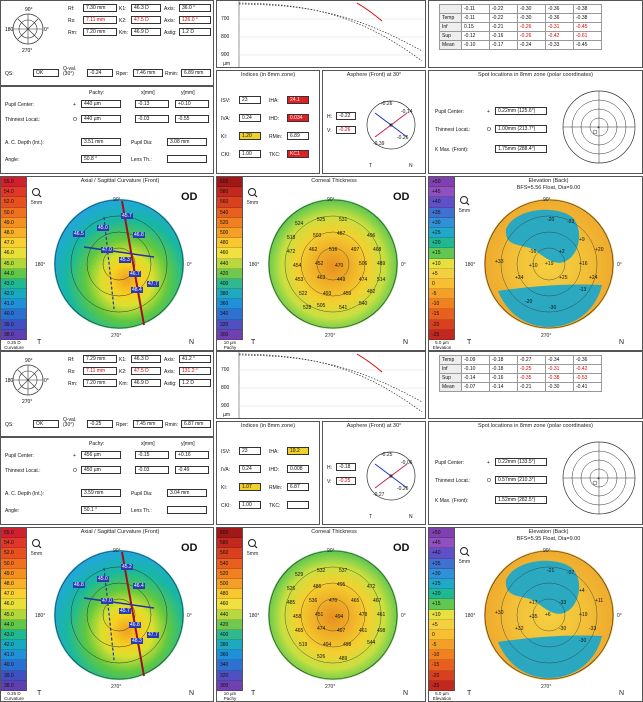 The image size is (643, 702). I want to click on thinnest-locat-symbol: O, so click(75, 120).